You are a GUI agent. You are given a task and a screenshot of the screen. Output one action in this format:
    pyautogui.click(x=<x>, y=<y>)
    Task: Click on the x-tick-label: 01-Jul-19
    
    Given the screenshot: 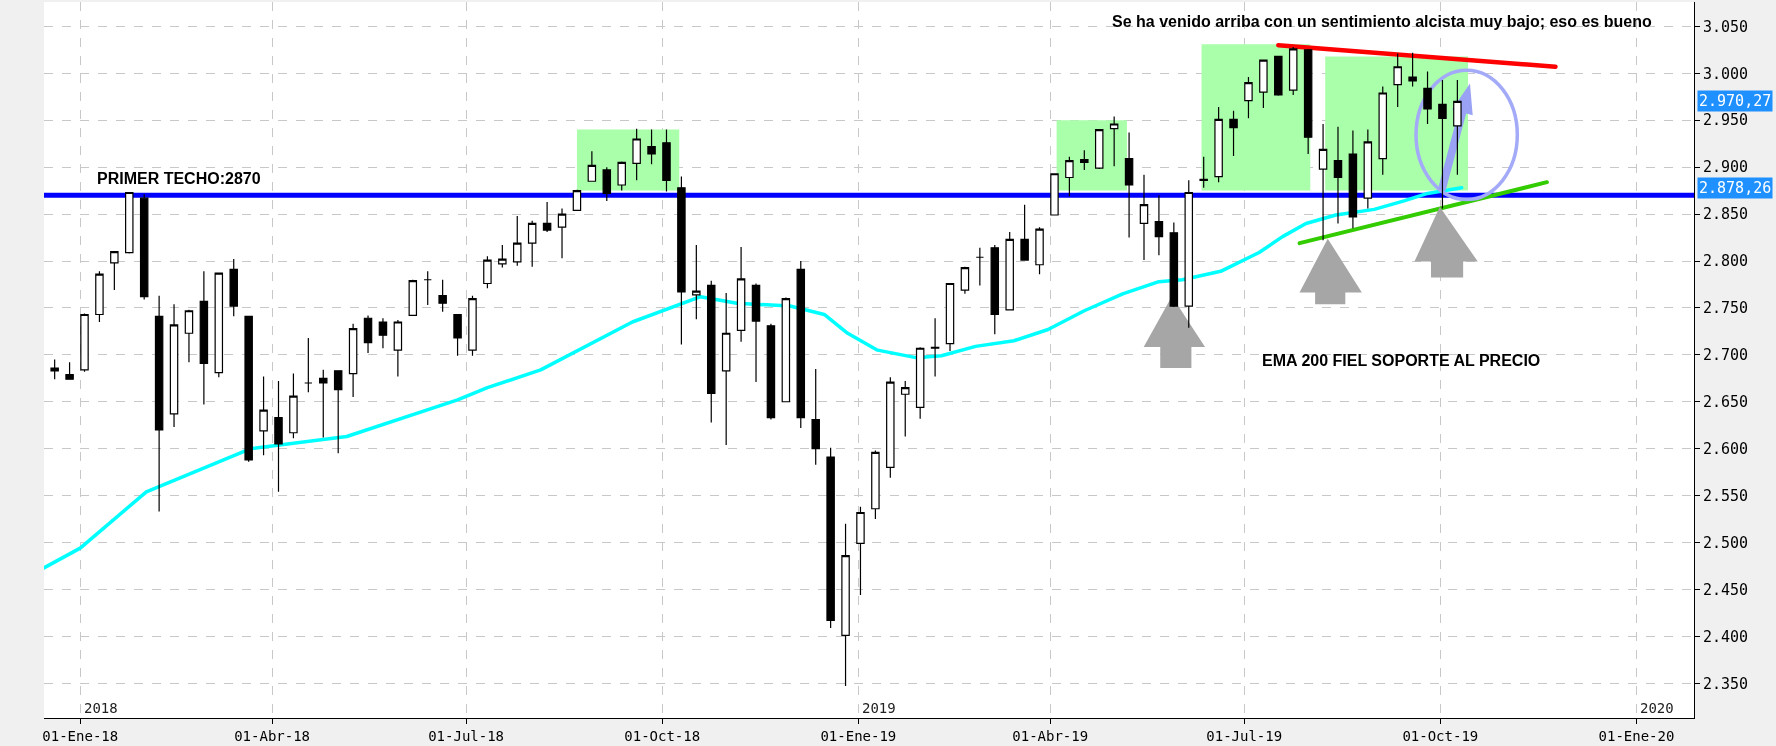 What is the action you would take?
    pyautogui.click(x=1244, y=735)
    